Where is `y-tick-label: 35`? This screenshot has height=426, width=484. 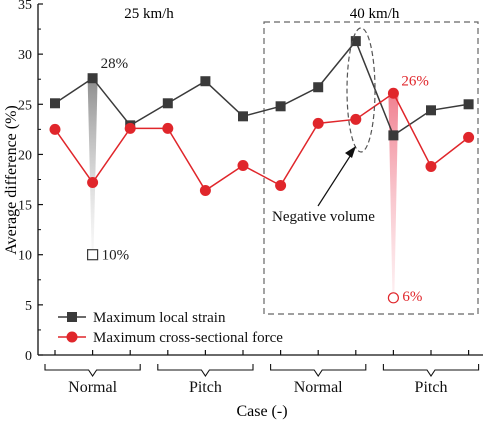
y-tick-label: 35 is located at coordinates (25, 6).